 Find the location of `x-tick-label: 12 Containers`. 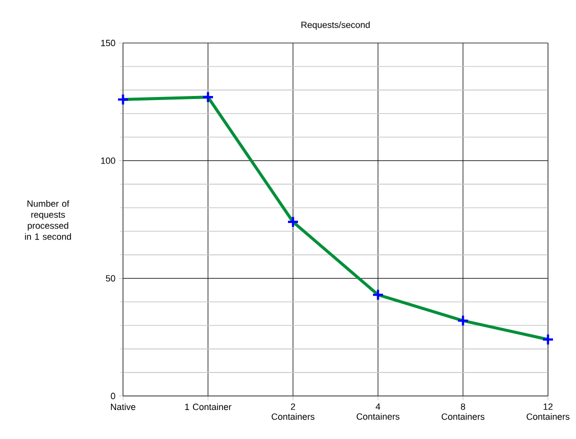

x-tick-label: 12 Containers is located at coordinates (548, 411).